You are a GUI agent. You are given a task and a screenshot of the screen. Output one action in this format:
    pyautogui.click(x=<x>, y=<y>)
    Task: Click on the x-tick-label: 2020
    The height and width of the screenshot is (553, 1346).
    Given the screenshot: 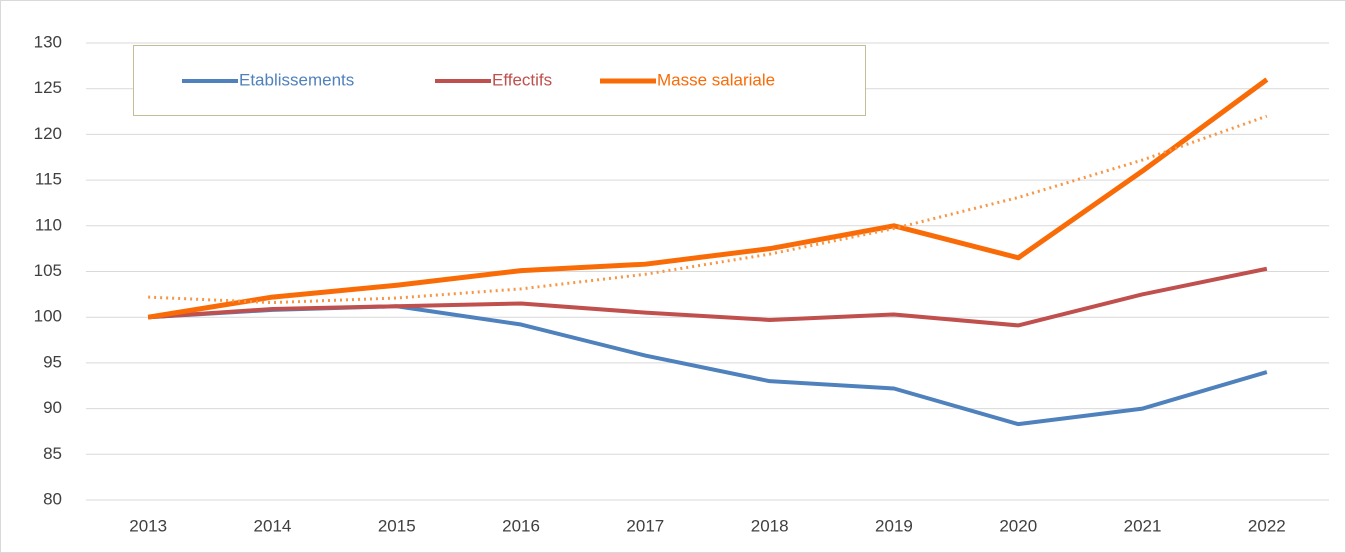 What is the action you would take?
    pyautogui.click(x=1018, y=525)
    